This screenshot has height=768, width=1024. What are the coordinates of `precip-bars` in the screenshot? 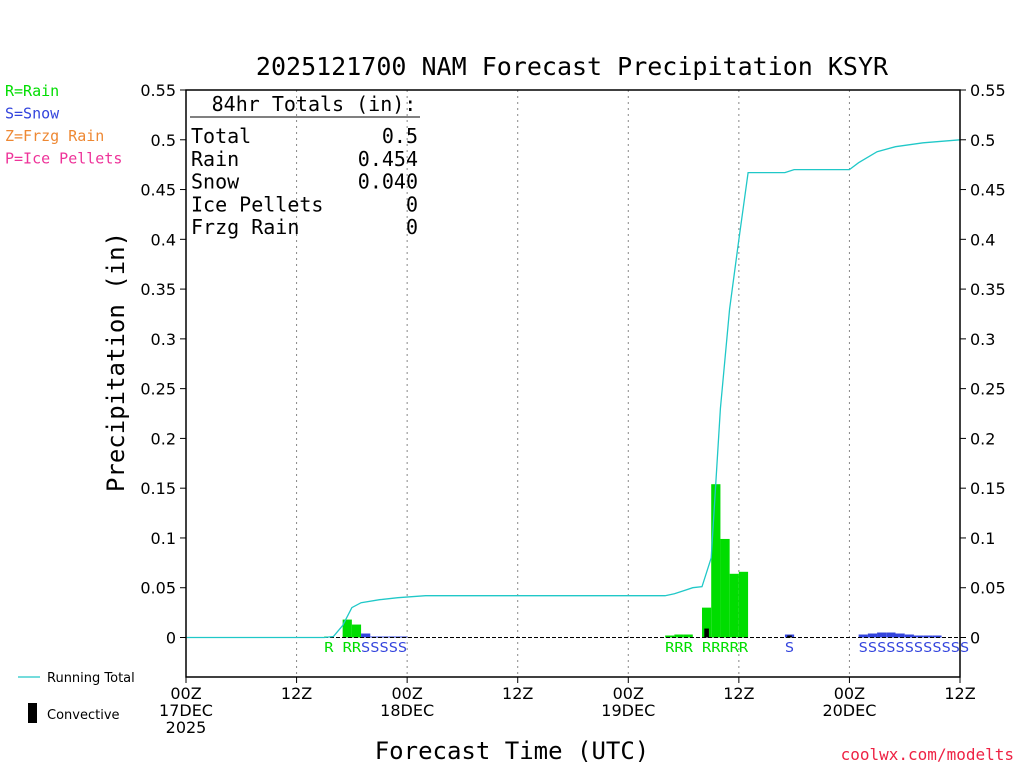 It's located at (633, 561).